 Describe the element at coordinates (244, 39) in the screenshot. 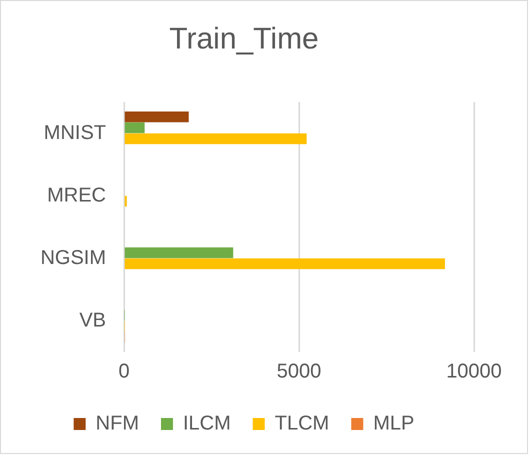

I see `chart-title: Train_Time` at that location.